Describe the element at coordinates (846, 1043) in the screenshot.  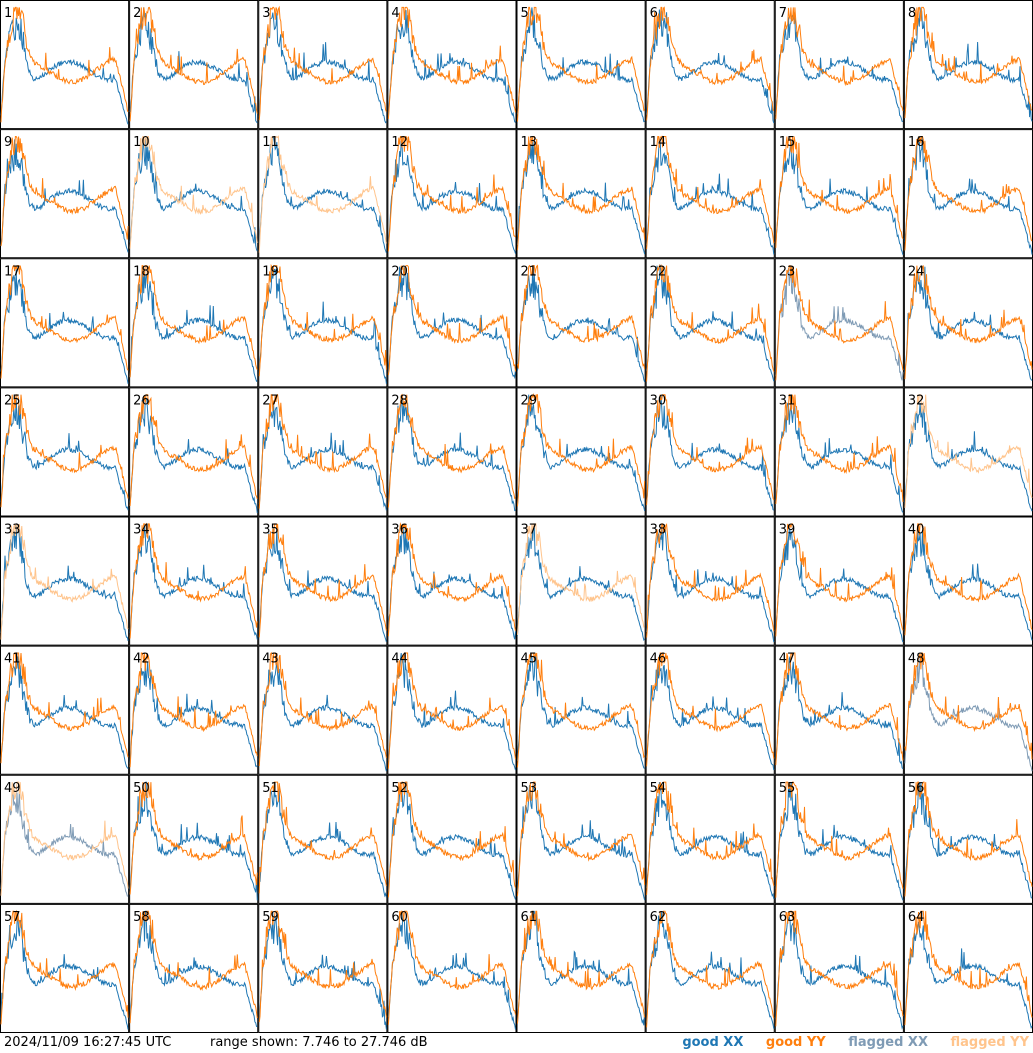
I see `legend: good XX good YY flagged XX flagged YY` at that location.